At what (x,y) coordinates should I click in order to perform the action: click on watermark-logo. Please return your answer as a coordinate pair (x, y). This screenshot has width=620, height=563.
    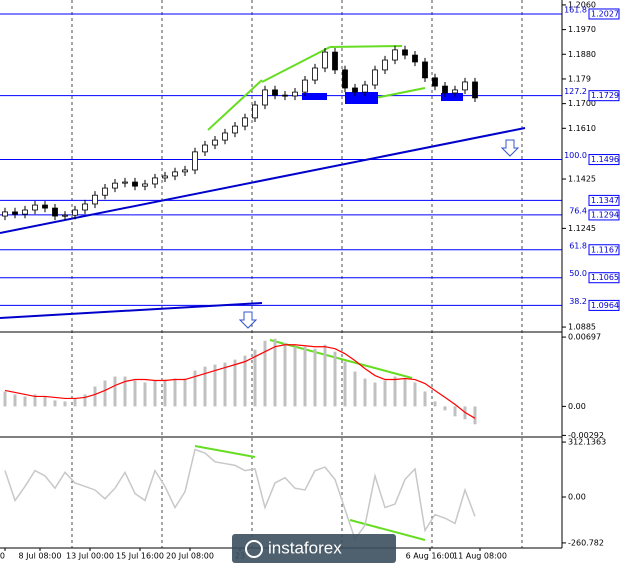
    Looking at the image, I should click on (254, 549).